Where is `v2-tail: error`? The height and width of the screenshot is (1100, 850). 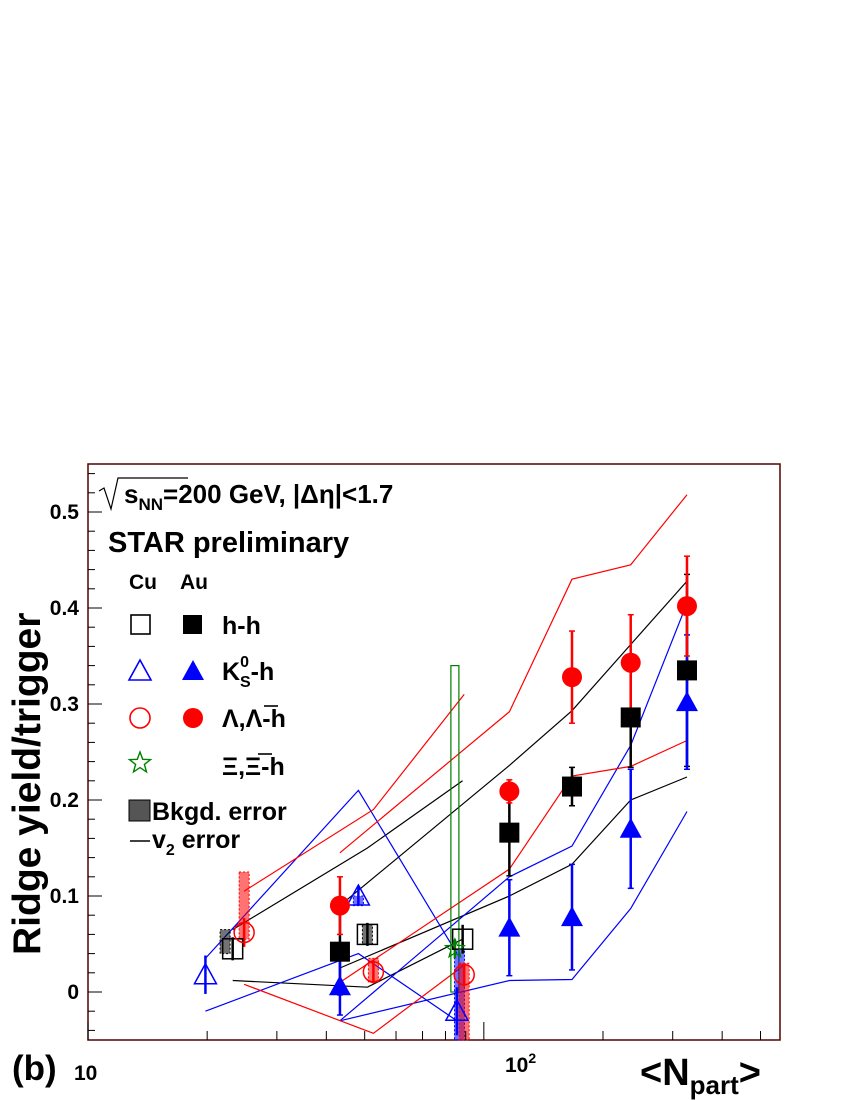
v2-tail: error is located at coordinates (208, 840).